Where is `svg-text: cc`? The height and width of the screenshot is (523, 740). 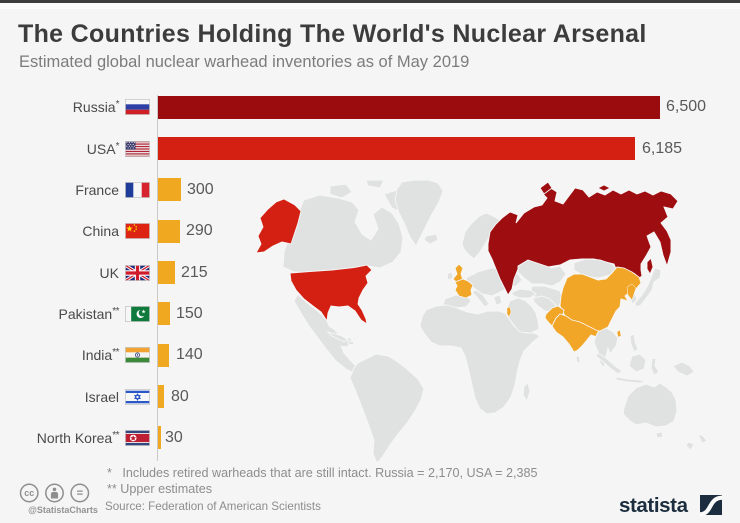
svg-text: cc is located at coordinates (29, 493).